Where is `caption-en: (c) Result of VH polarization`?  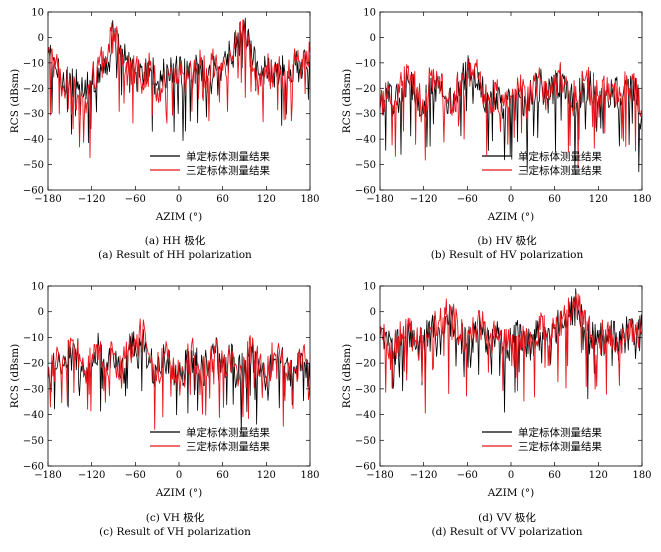
caption-en: (c) Result of VH polarization is located at coordinates (175, 532).